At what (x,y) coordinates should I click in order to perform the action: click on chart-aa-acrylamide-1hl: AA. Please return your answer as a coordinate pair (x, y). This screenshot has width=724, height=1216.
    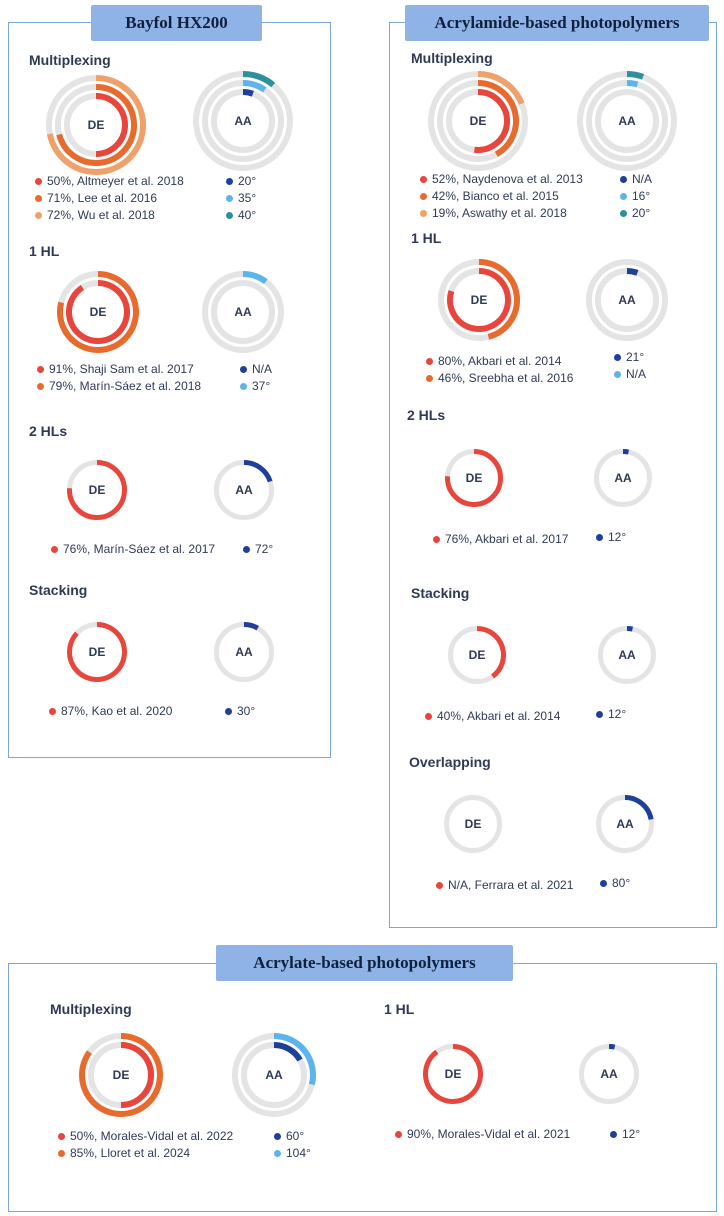
    Looking at the image, I should click on (627, 300).